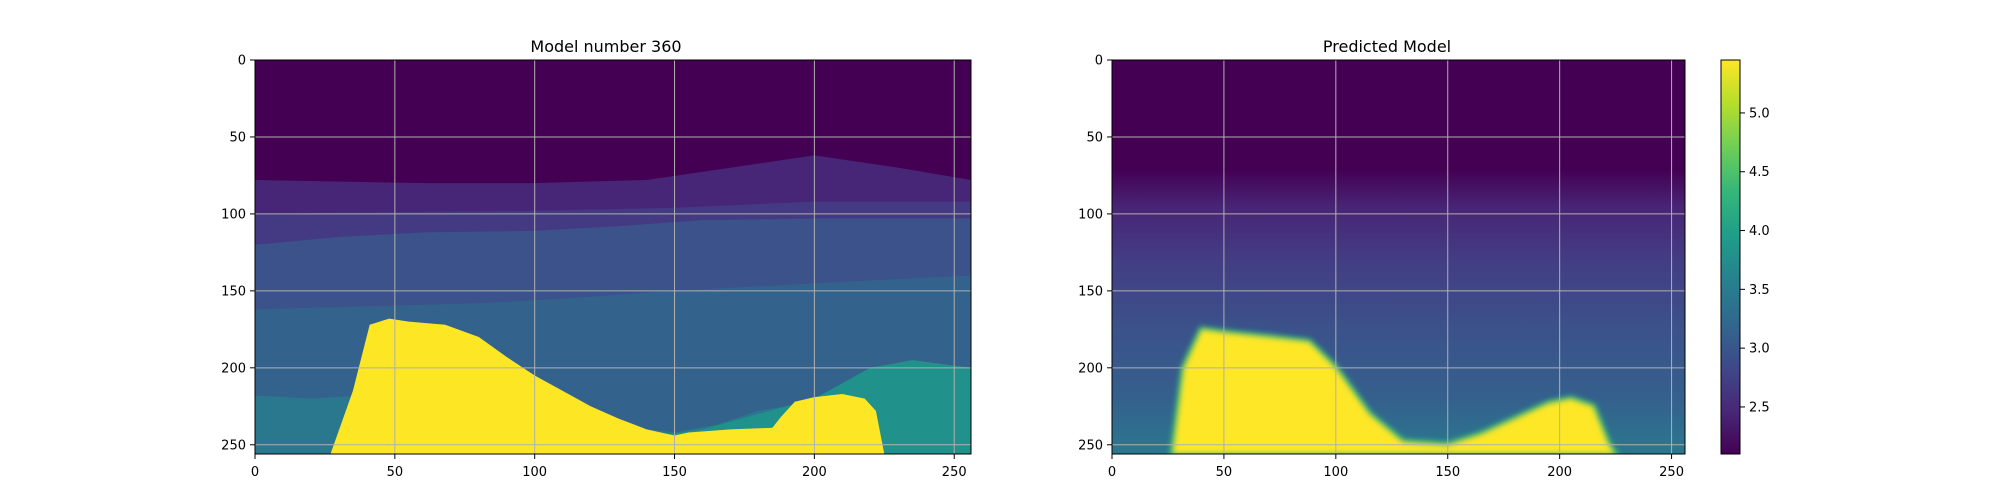 Image resolution: width=2000 pixels, height=500 pixels. Describe the element at coordinates (1224, 472) in the screenshot. I see `right-x-tick-label: 50` at that location.